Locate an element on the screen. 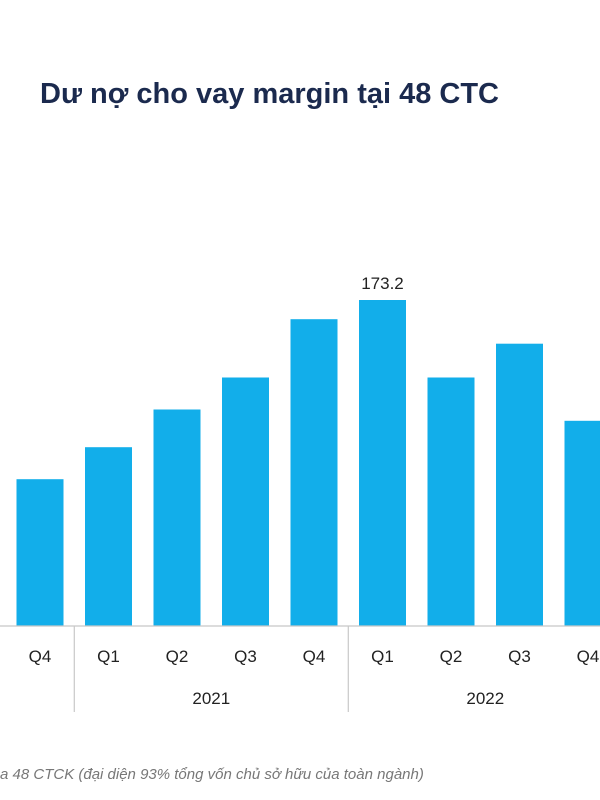 The height and width of the screenshot is (800, 600). x-tick-label-0: Q4 is located at coordinates (40, 656).